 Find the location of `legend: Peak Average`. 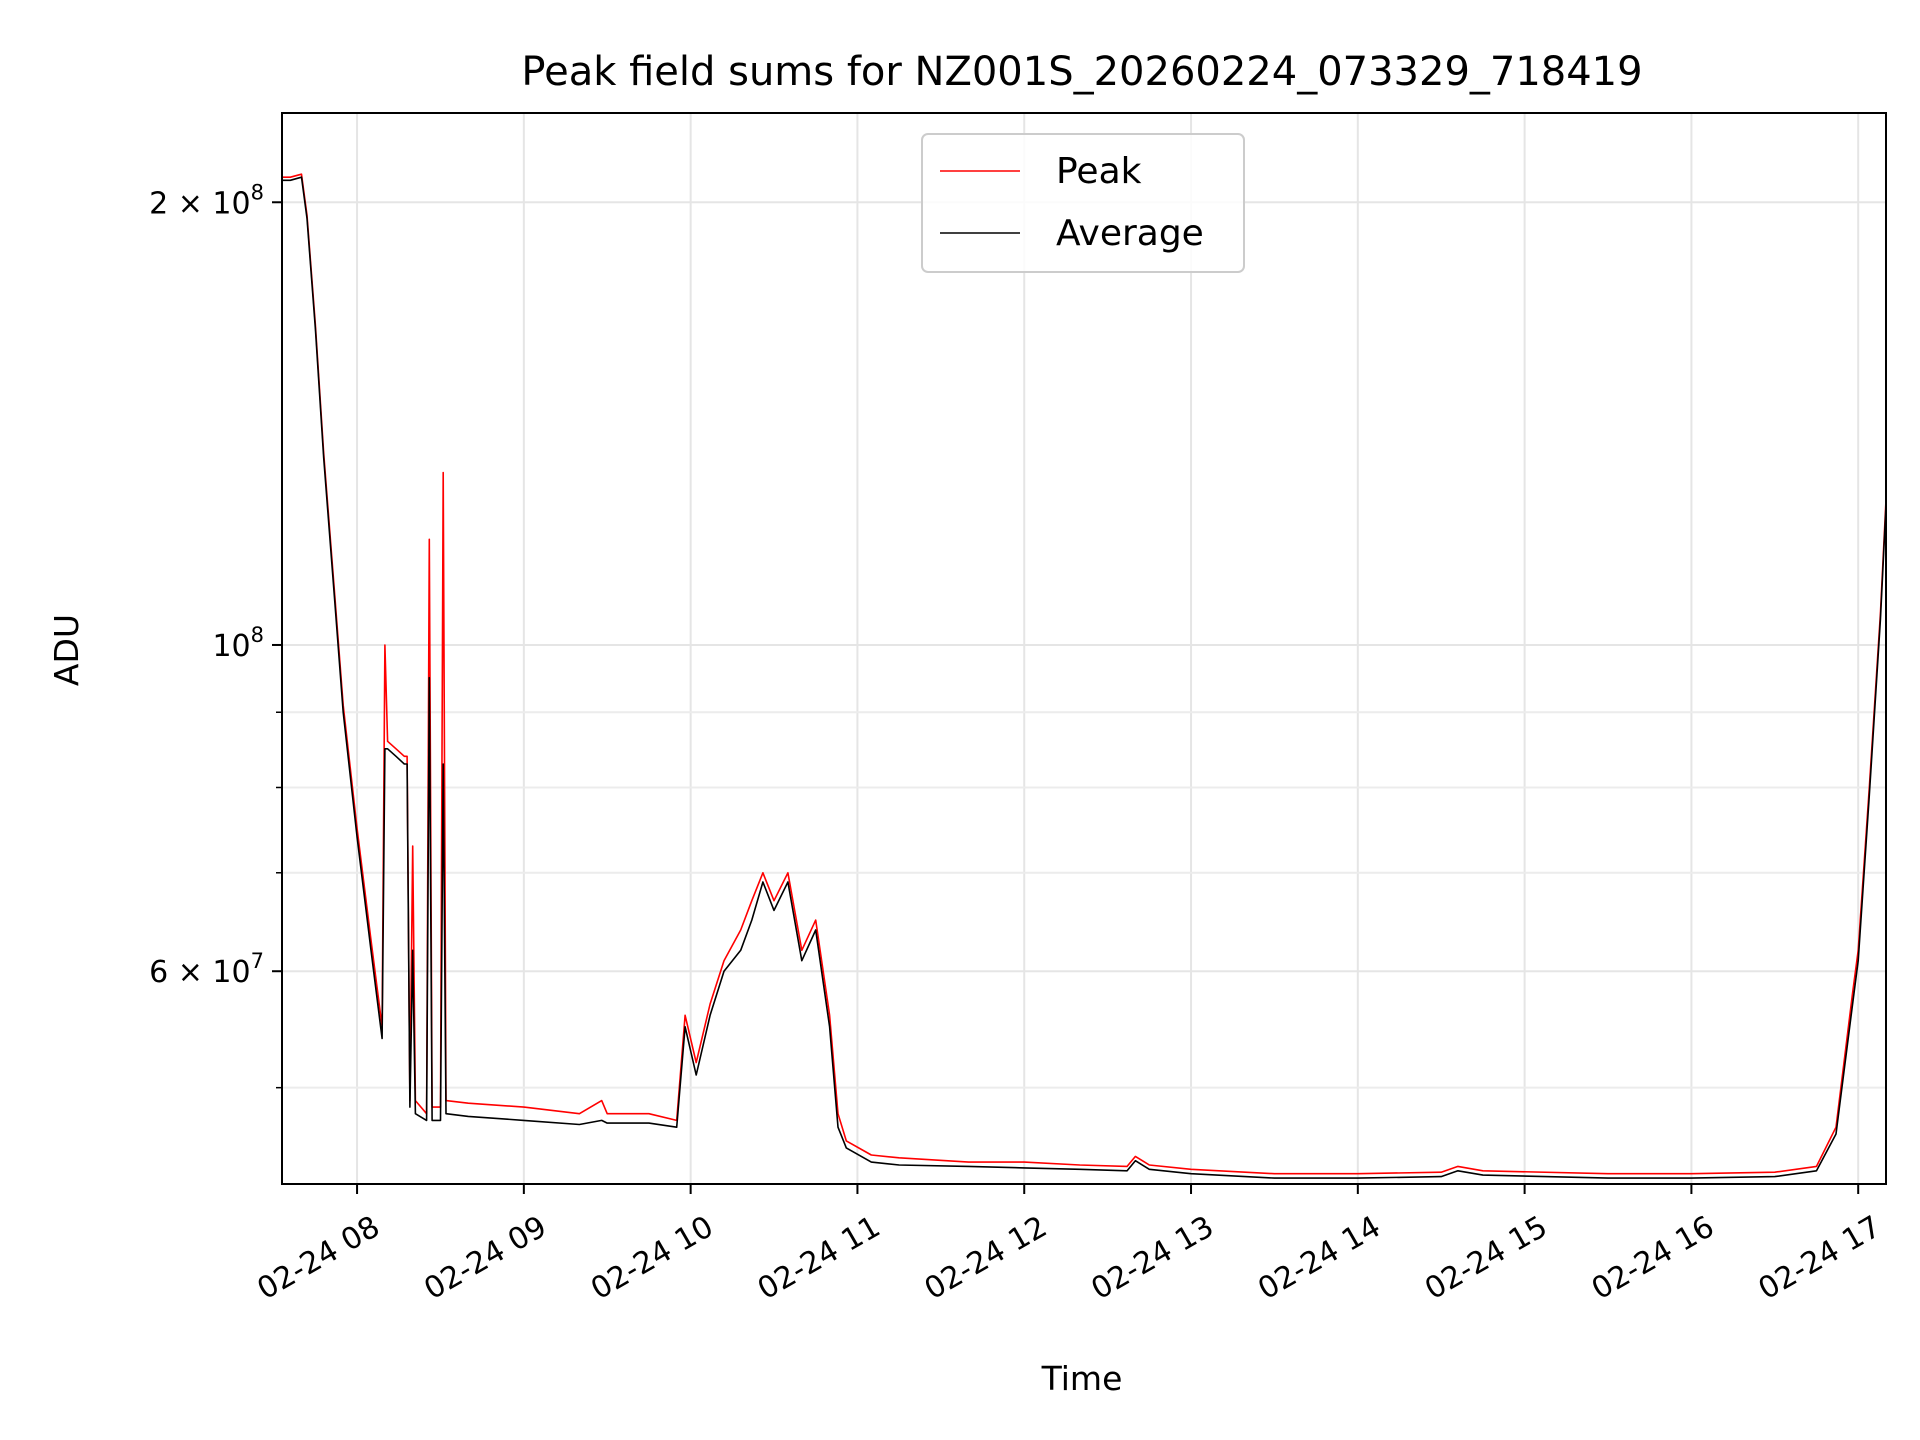

legend: Peak Average is located at coordinates (1083, 203).